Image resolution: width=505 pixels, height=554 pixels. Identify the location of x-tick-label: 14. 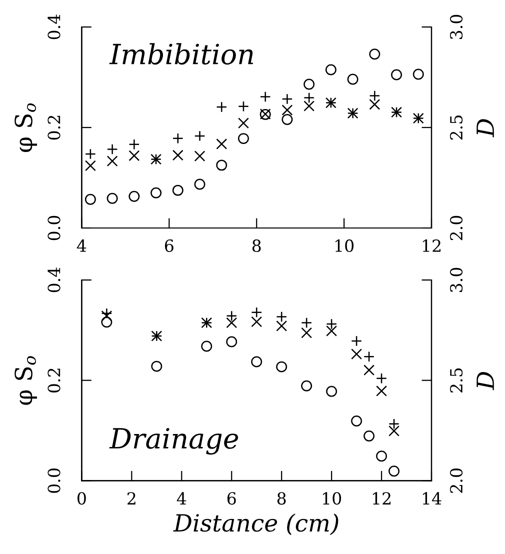
(432, 498).